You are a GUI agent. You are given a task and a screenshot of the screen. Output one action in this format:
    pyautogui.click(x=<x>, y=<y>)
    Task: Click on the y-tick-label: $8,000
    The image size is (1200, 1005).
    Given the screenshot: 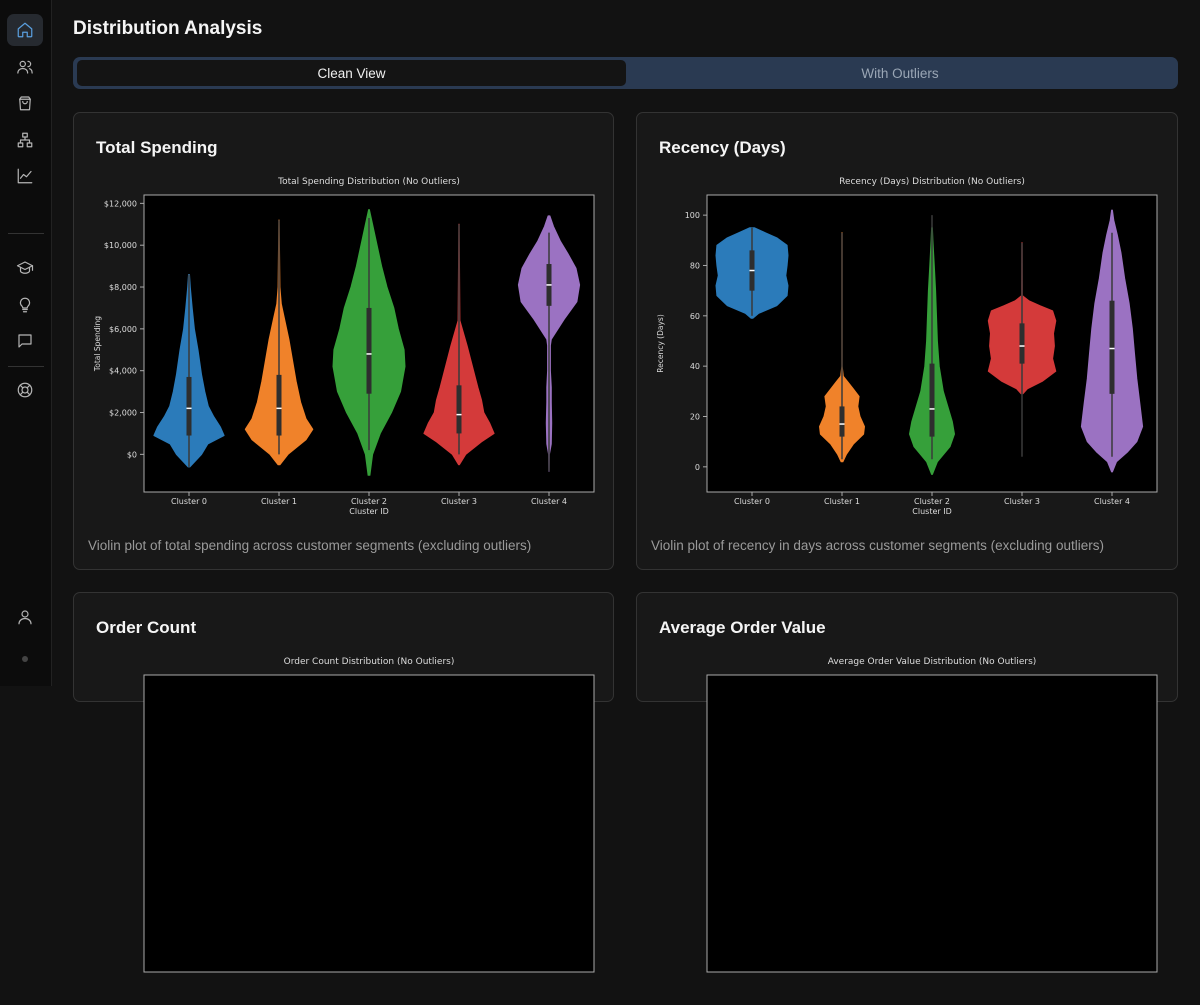 What is the action you would take?
    pyautogui.click(x=123, y=287)
    